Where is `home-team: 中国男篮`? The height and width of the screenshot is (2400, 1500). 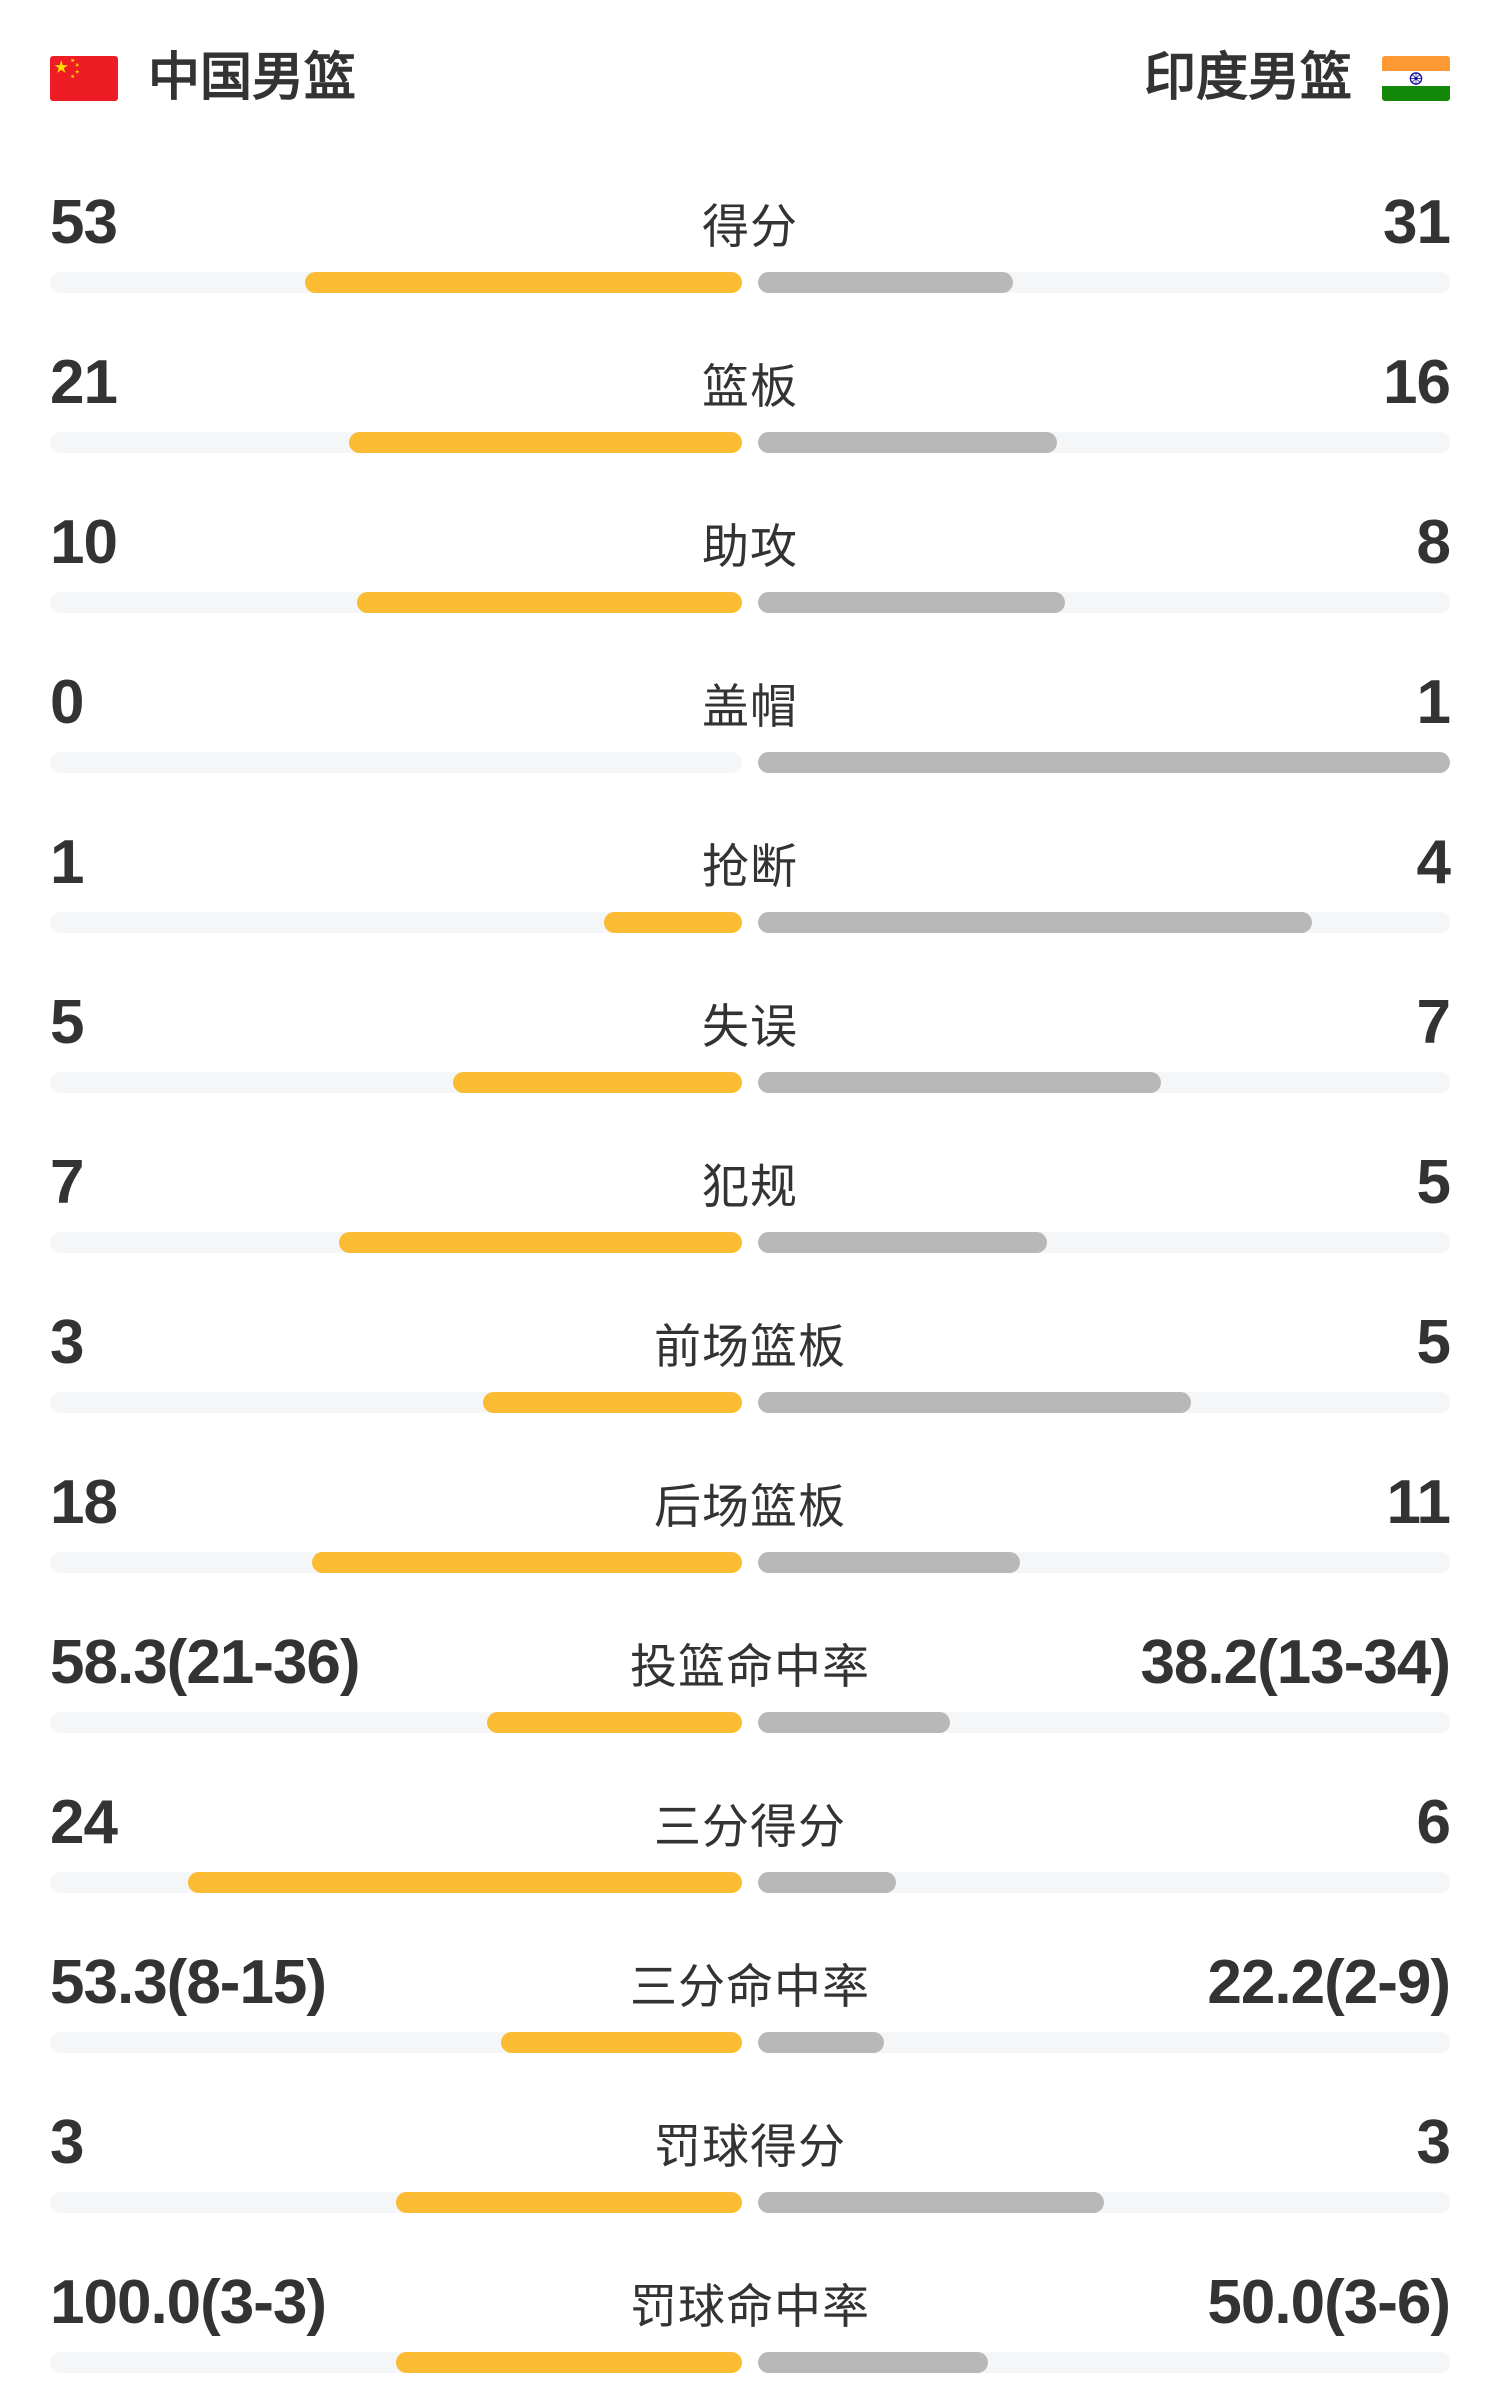 home-team: 中国男篮 is located at coordinates (203, 78).